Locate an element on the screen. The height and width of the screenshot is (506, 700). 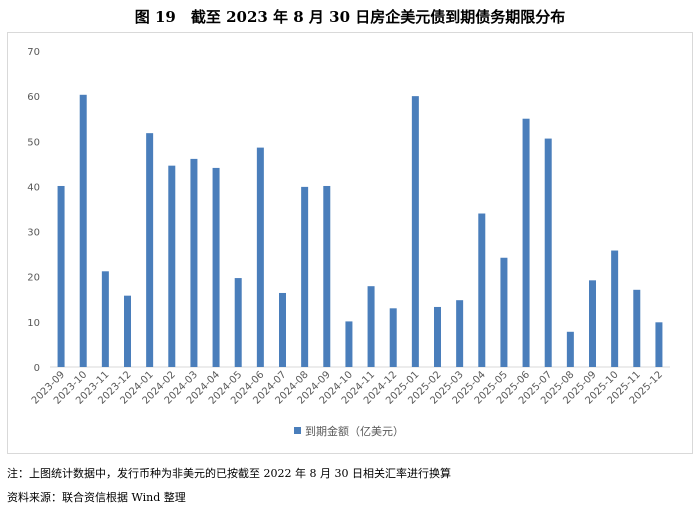
y-tick-label: 0 is located at coordinates (37, 368).